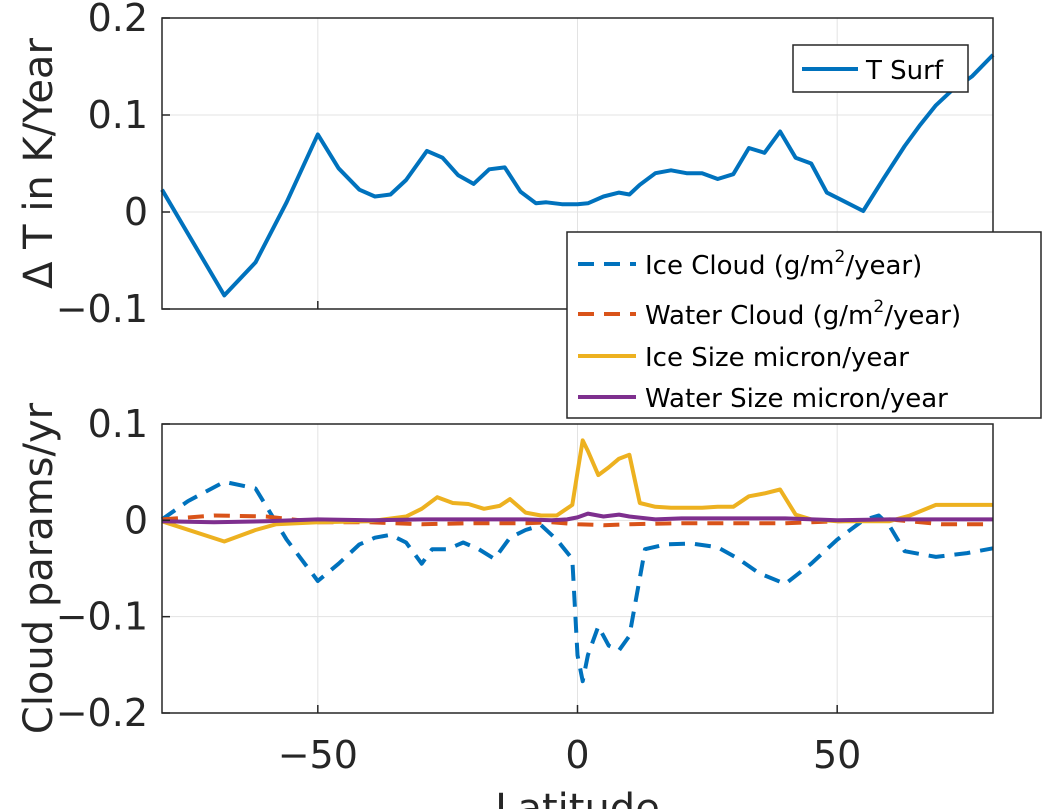 This screenshot has height=809, width=1046. I want to click on legend-text-main: Ice Cloud (g/m, so click(740, 266).